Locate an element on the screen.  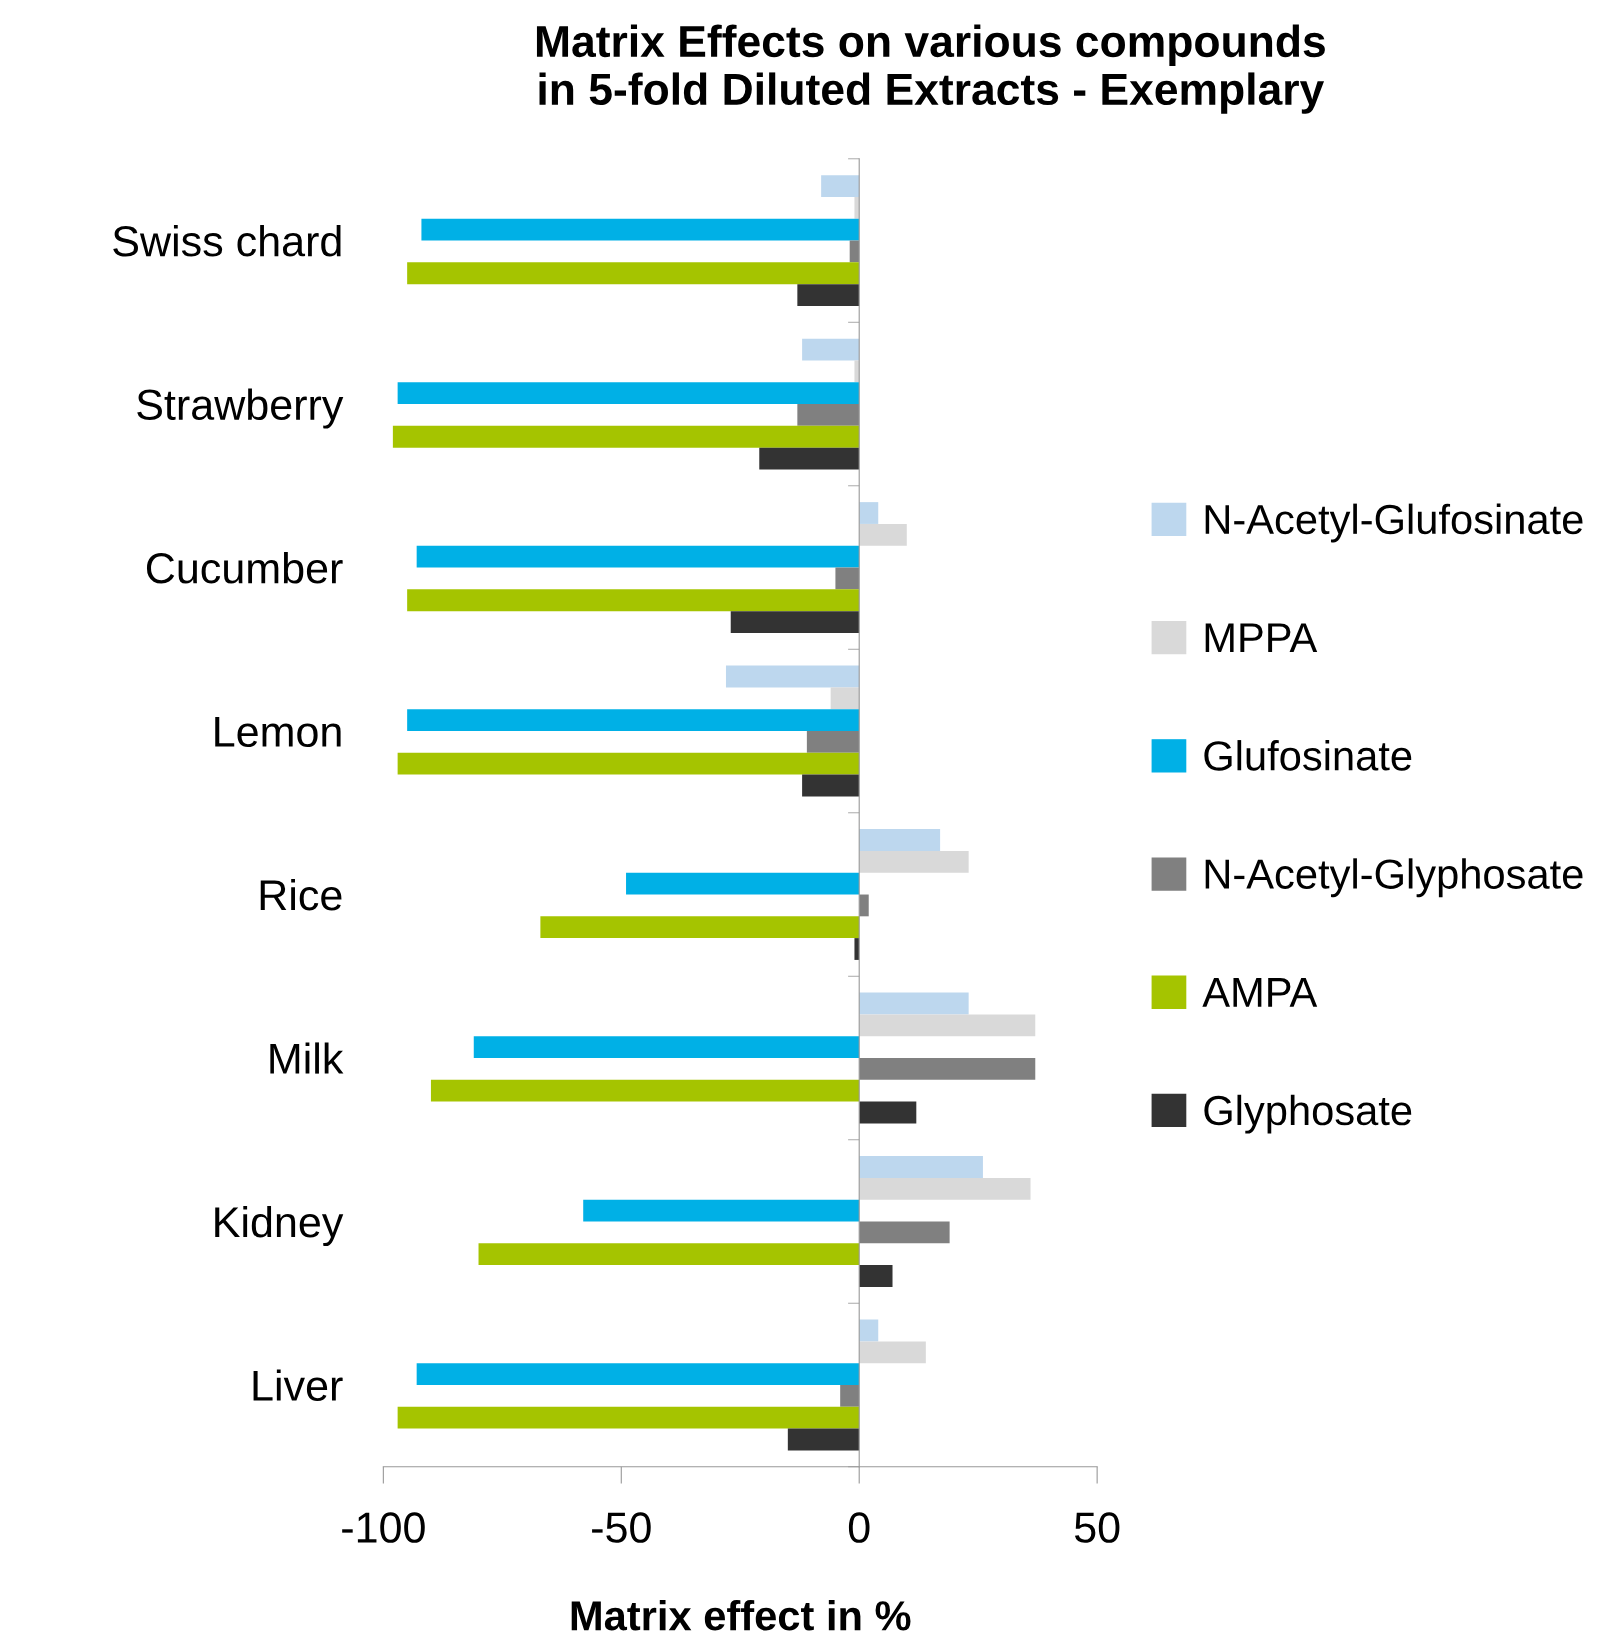
y-tick-label: Cucumber is located at coordinates (244, 567).